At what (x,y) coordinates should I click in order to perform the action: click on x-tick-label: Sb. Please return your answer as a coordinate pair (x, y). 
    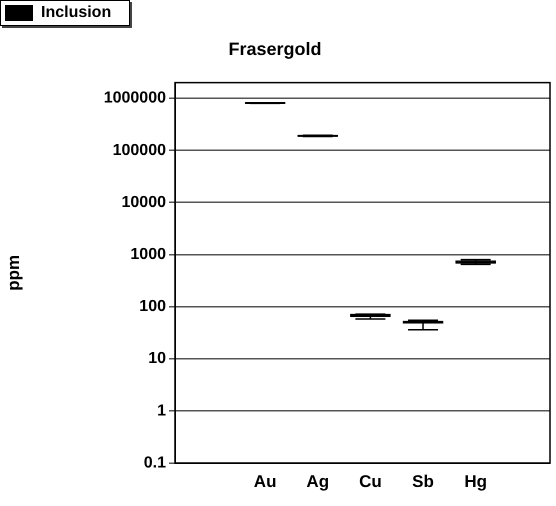
    Looking at the image, I should click on (423, 481).